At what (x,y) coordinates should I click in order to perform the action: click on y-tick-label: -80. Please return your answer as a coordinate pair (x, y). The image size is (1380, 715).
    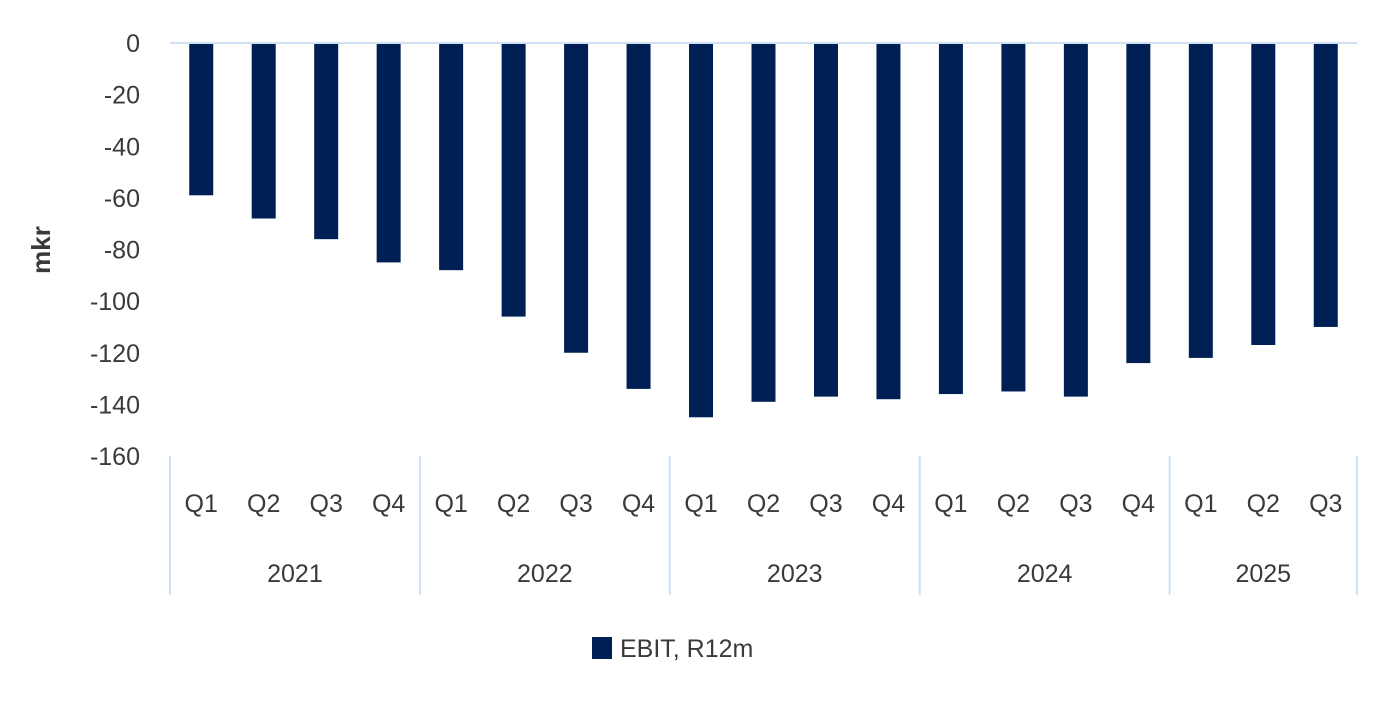
    Looking at the image, I should click on (122, 251).